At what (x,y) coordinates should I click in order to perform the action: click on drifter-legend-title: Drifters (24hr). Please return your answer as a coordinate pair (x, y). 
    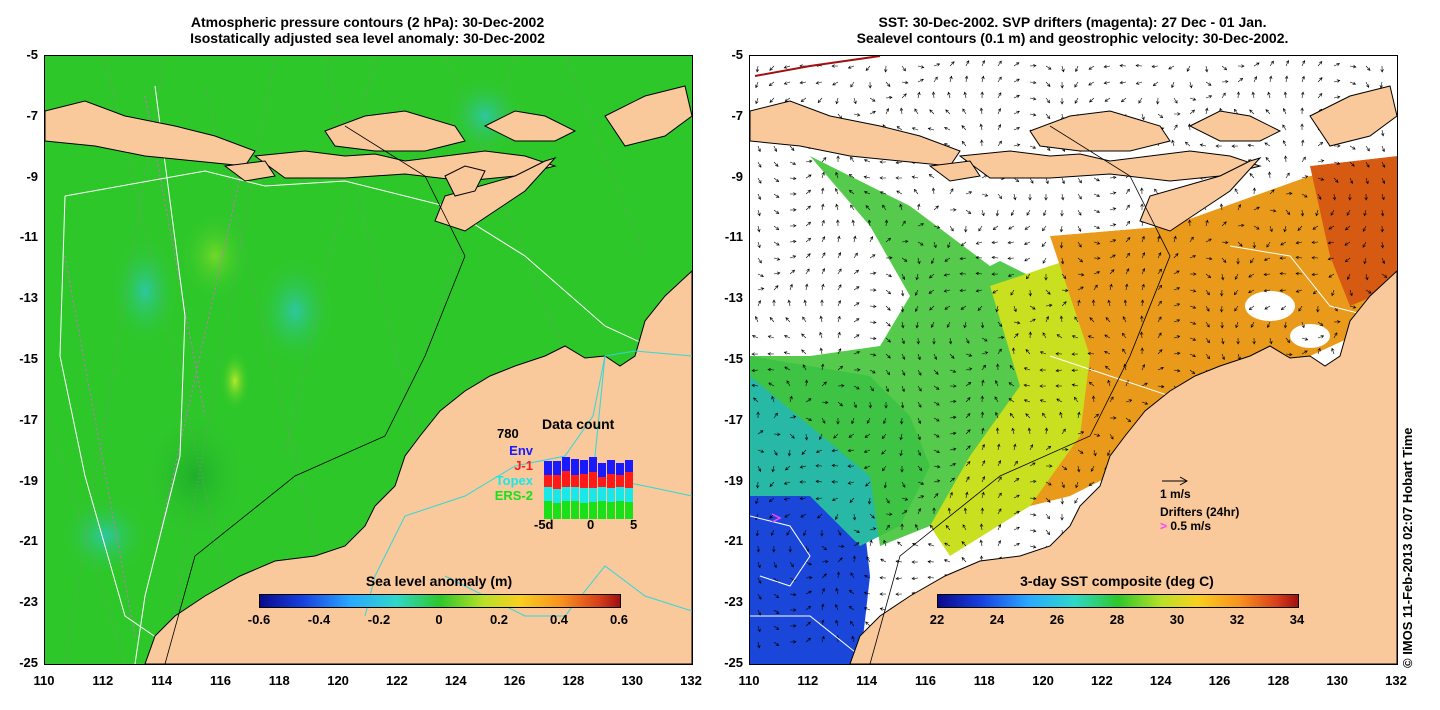
    Looking at the image, I should click on (1200, 512).